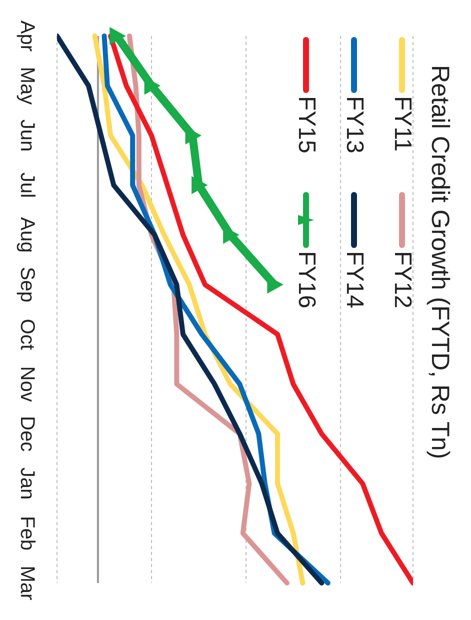 Image resolution: width=471 pixels, height=620 pixels. I want to click on y-tick-label: Oct, so click(27, 334).